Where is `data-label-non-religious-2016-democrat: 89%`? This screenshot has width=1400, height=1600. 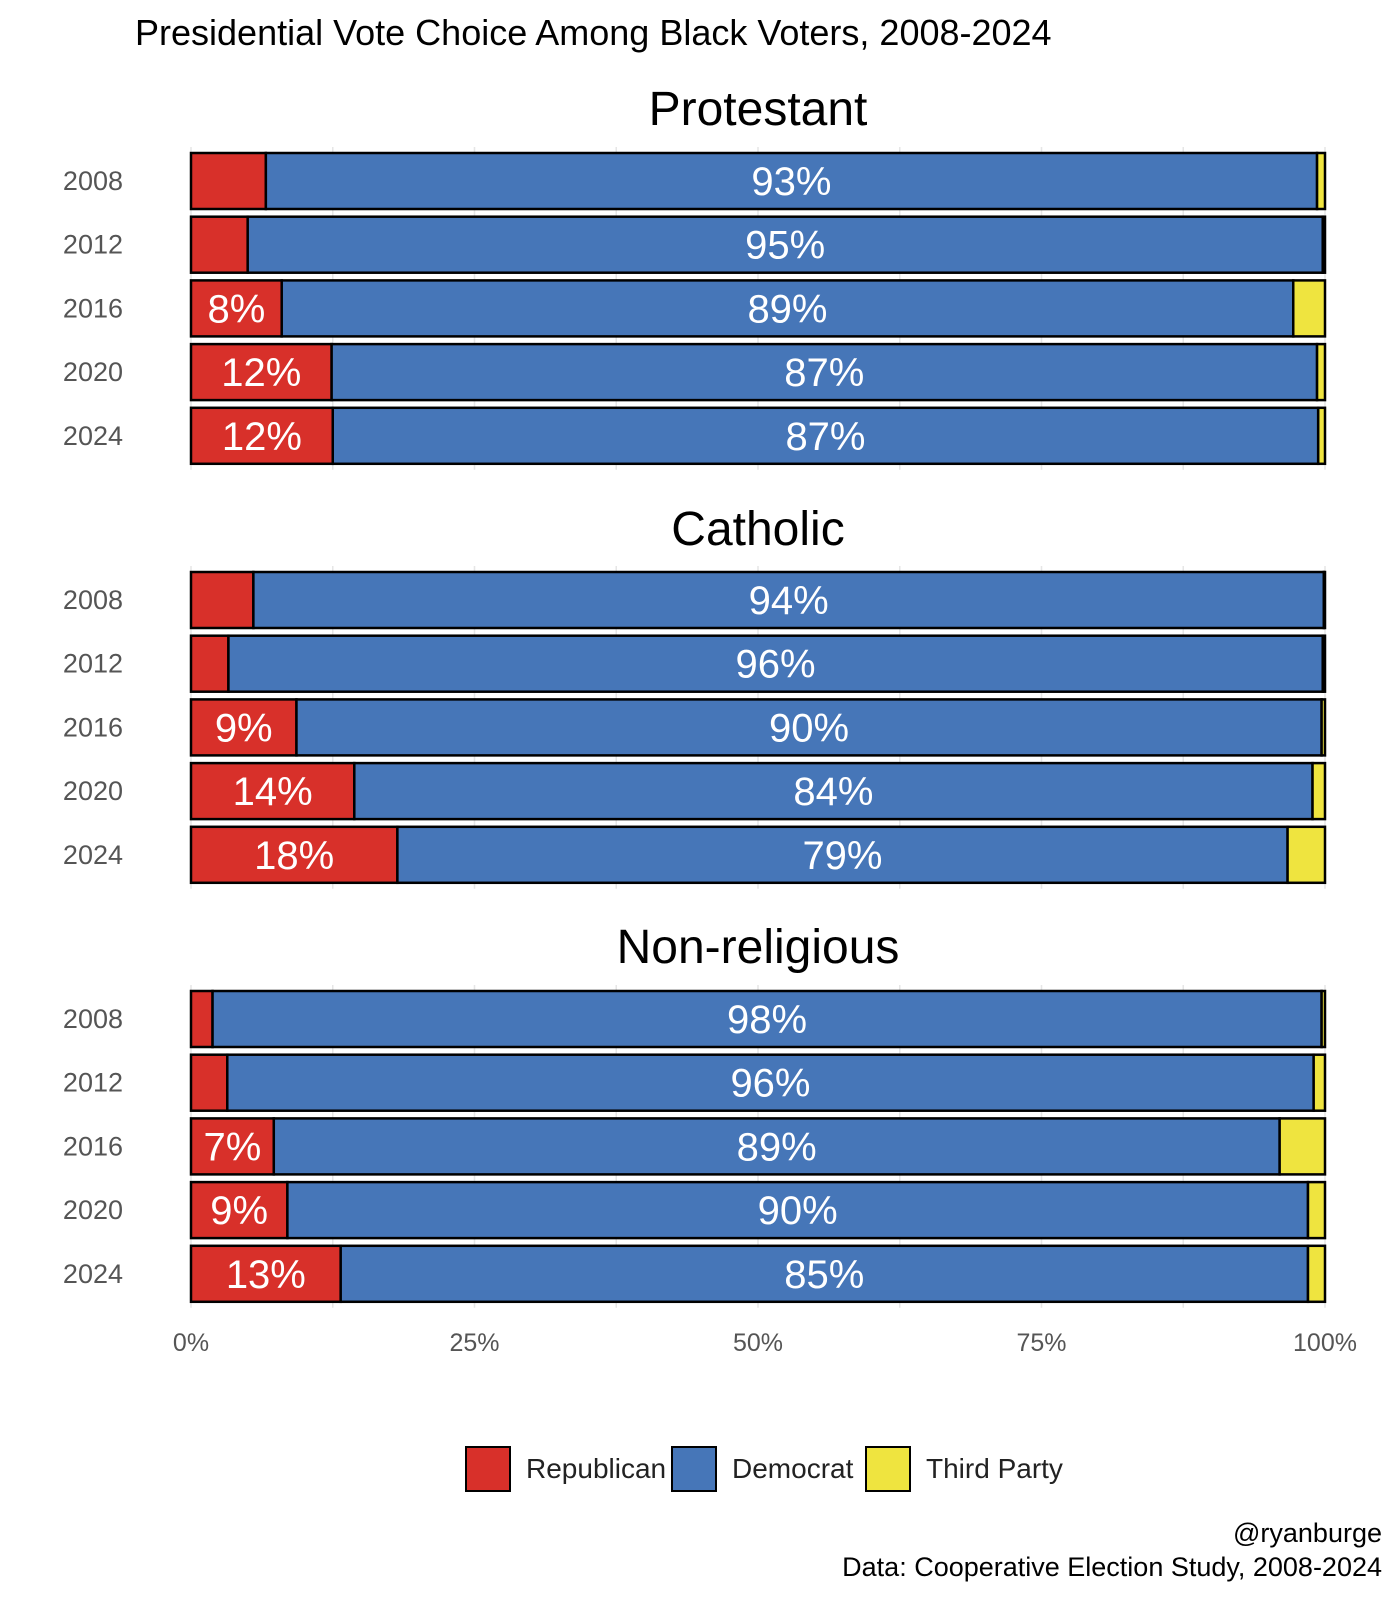
data-label-non-religious-2016-democrat: 89% is located at coordinates (777, 1147).